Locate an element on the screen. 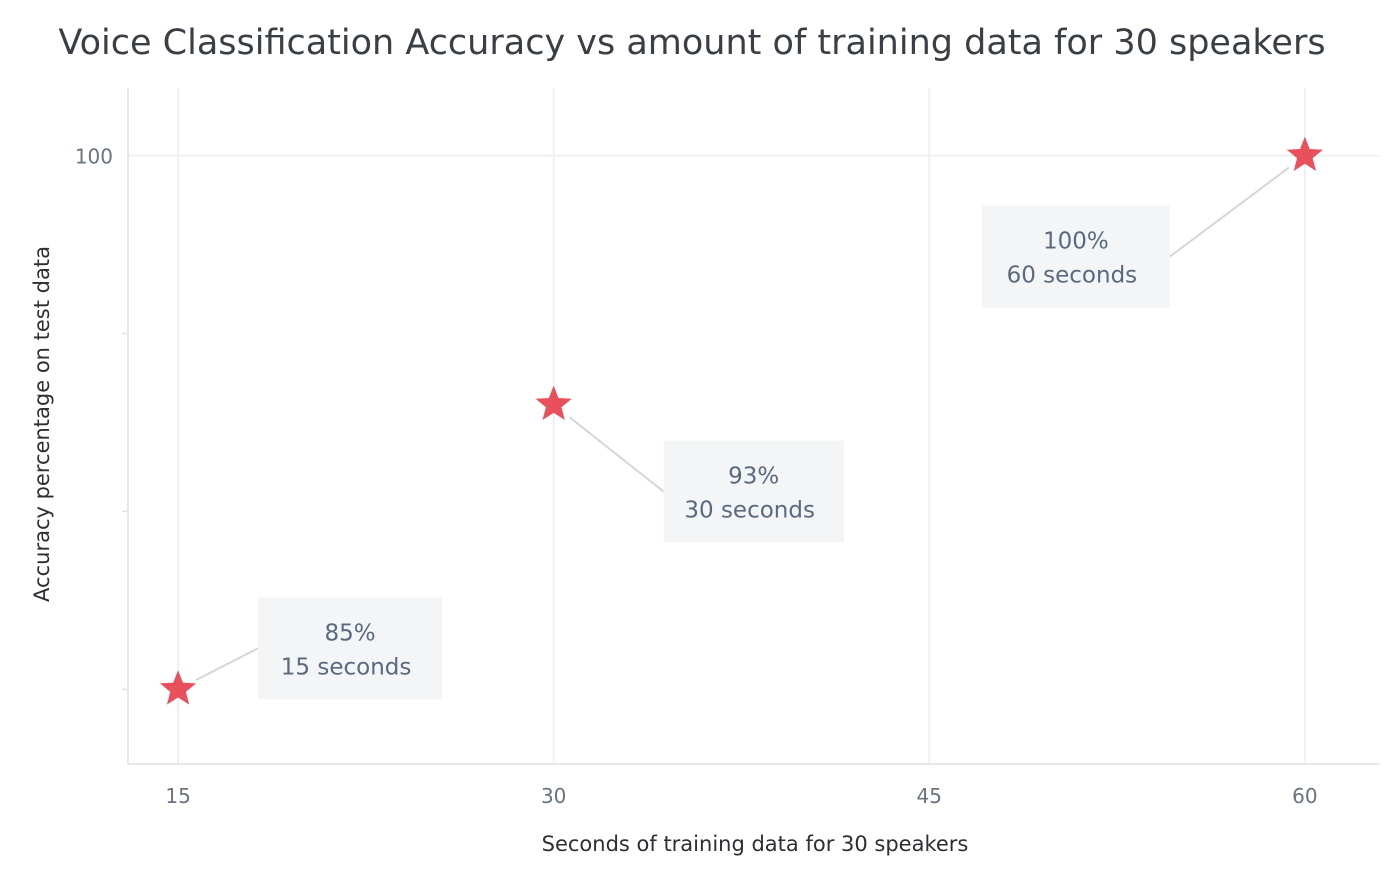 Image resolution: width=1384 pixels, height=884 pixels. annotation-value: 85% is located at coordinates (350, 633).